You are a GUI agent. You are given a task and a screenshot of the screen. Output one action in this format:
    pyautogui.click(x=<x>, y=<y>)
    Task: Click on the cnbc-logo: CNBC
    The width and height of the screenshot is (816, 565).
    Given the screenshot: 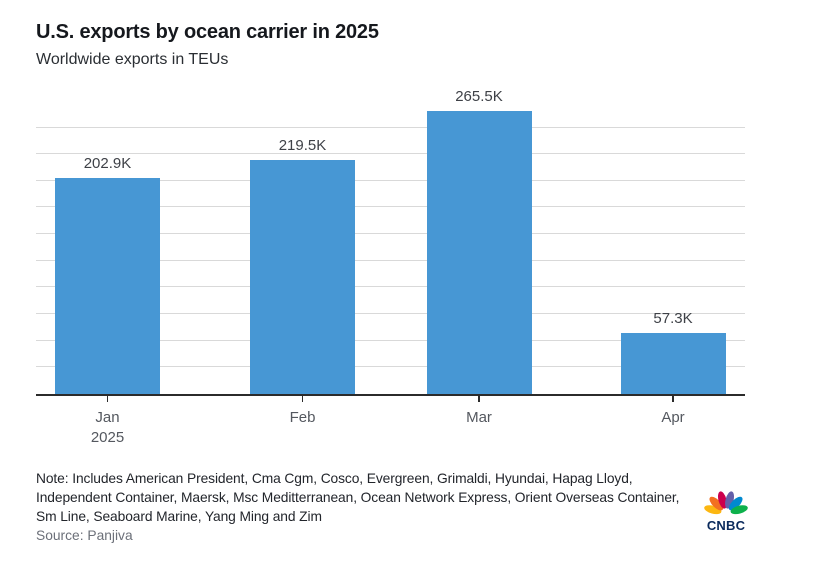 What is the action you would take?
    pyautogui.click(x=726, y=509)
    